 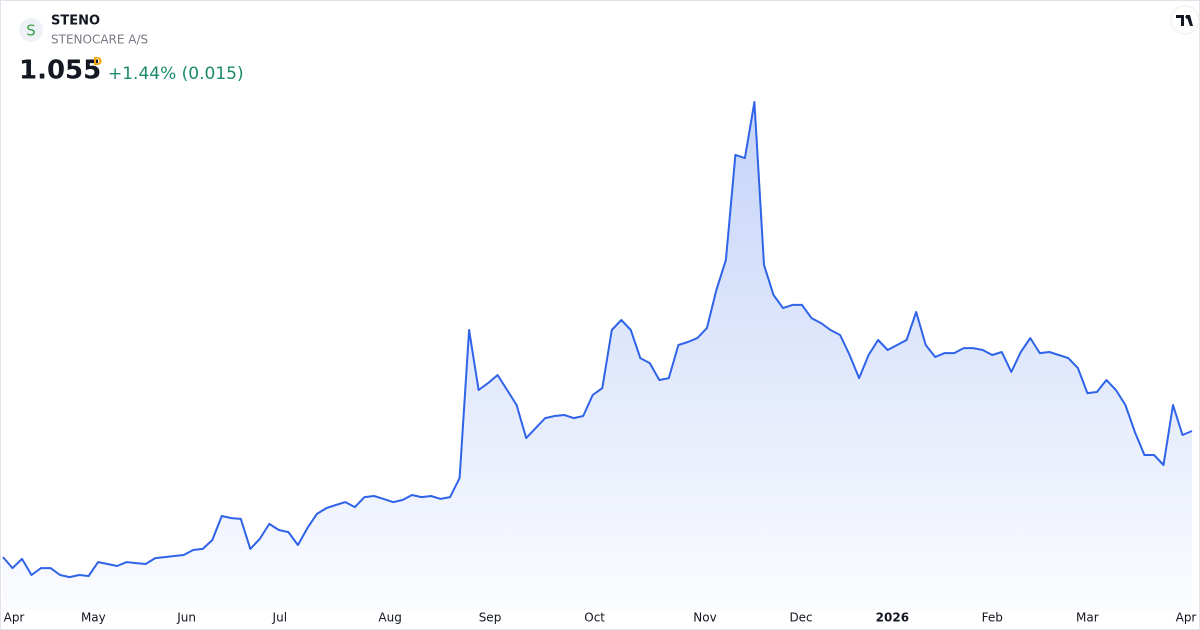 I want to click on tv-logo-dot, so click(x=1187, y=17).